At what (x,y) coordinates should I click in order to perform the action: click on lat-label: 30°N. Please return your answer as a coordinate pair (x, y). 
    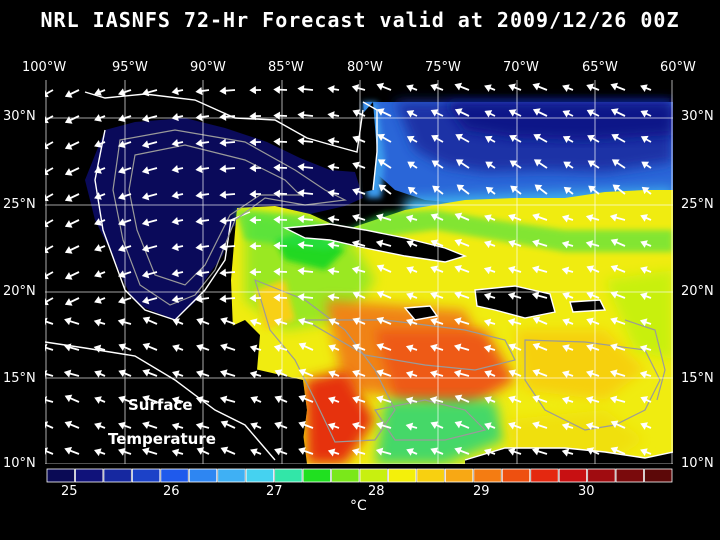
    Looking at the image, I should click on (19, 116).